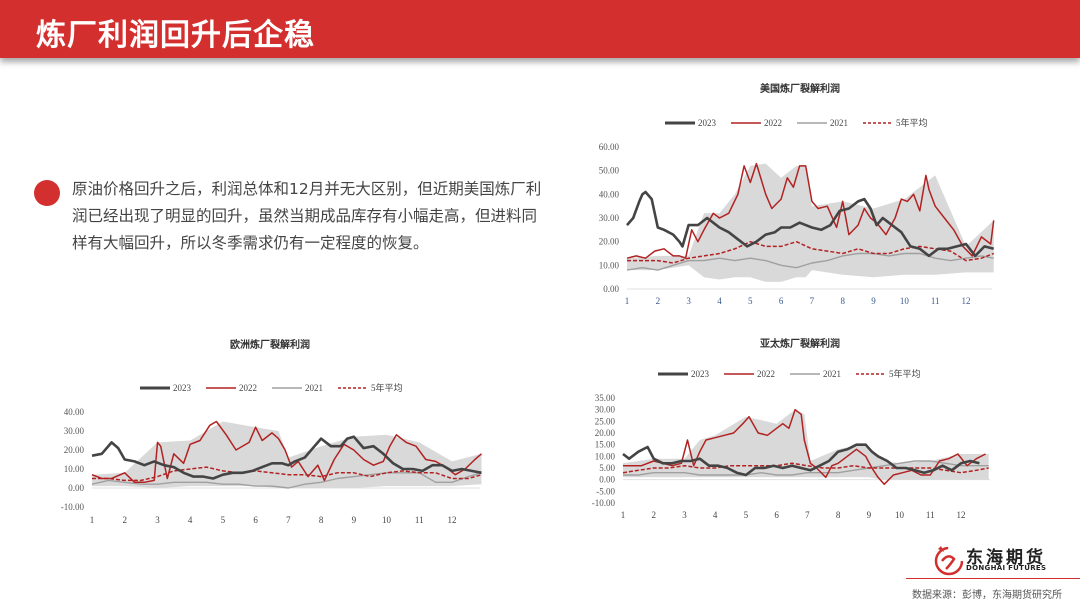  Describe the element at coordinates (605, 491) in the screenshot. I see `y-tick: -5.00` at that location.